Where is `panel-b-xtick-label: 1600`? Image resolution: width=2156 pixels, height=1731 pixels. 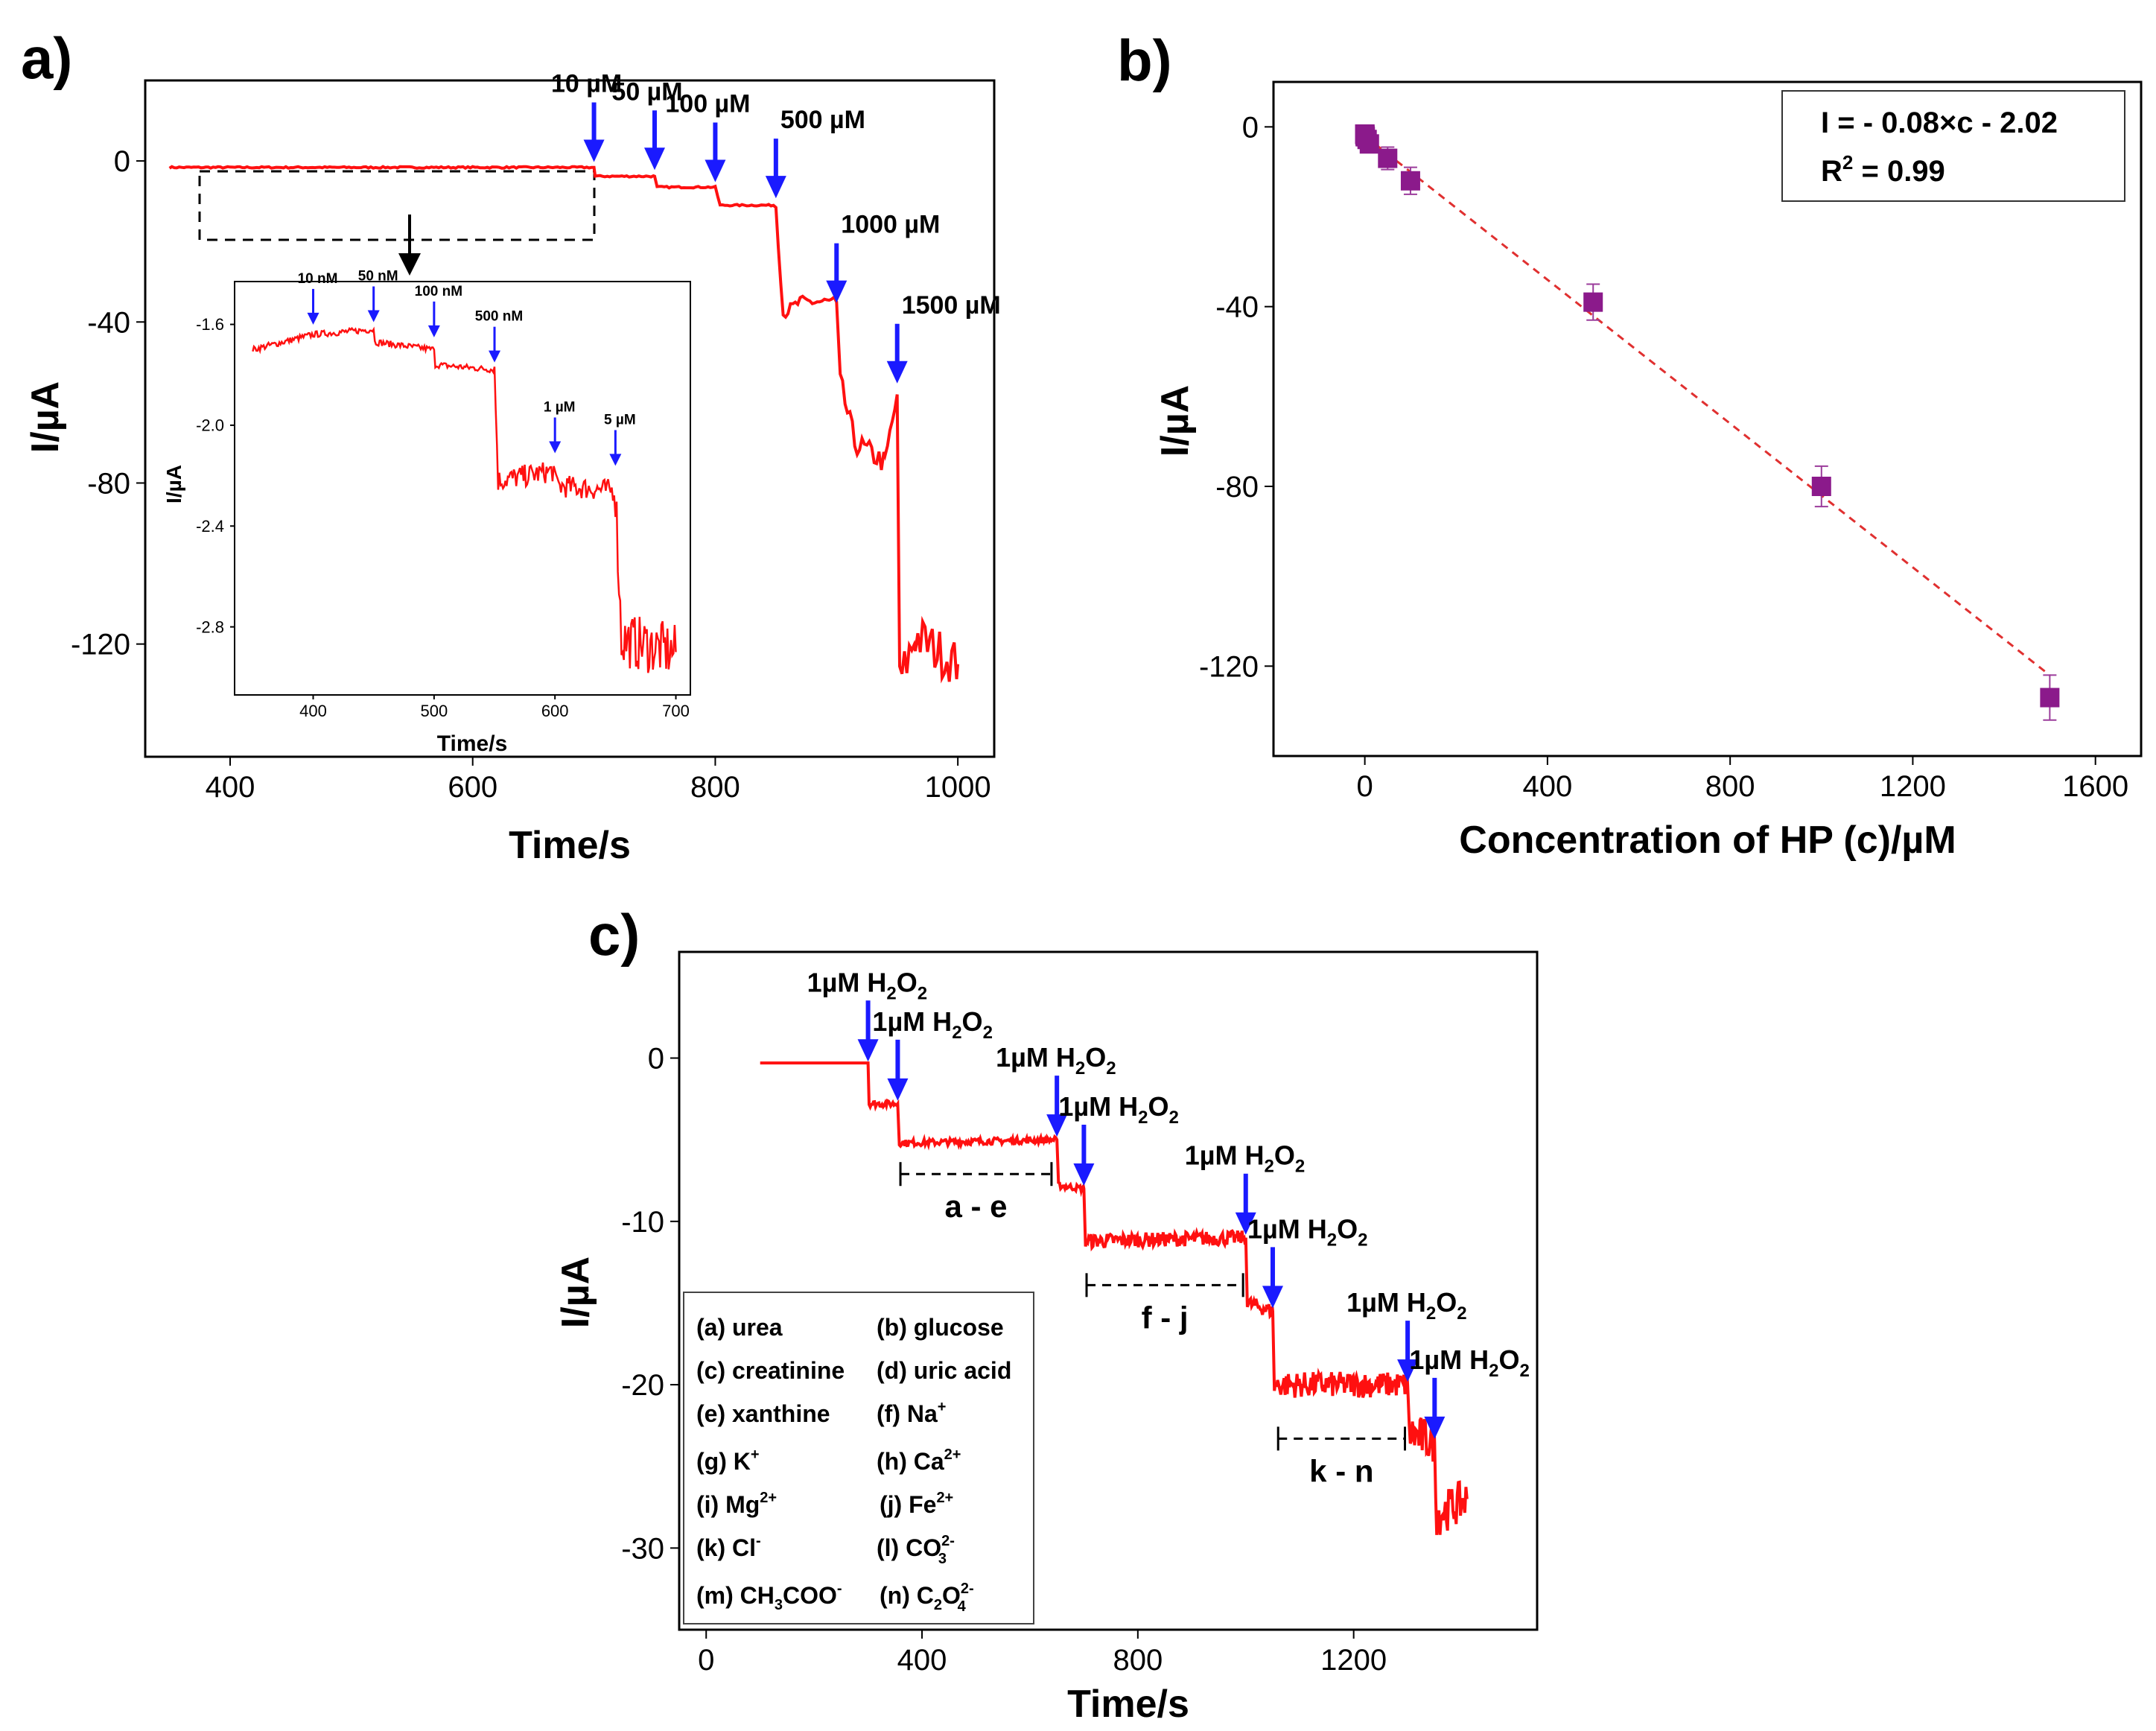 panel-b-xtick-label: 1600 is located at coordinates (2095, 786).